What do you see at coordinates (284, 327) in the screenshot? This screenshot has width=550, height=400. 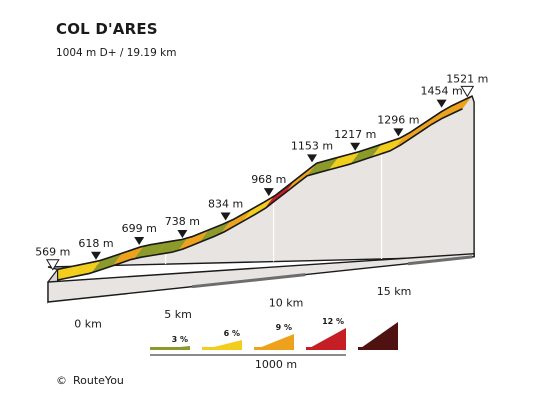 I see `legend-label: 9 %` at bounding box center [284, 327].